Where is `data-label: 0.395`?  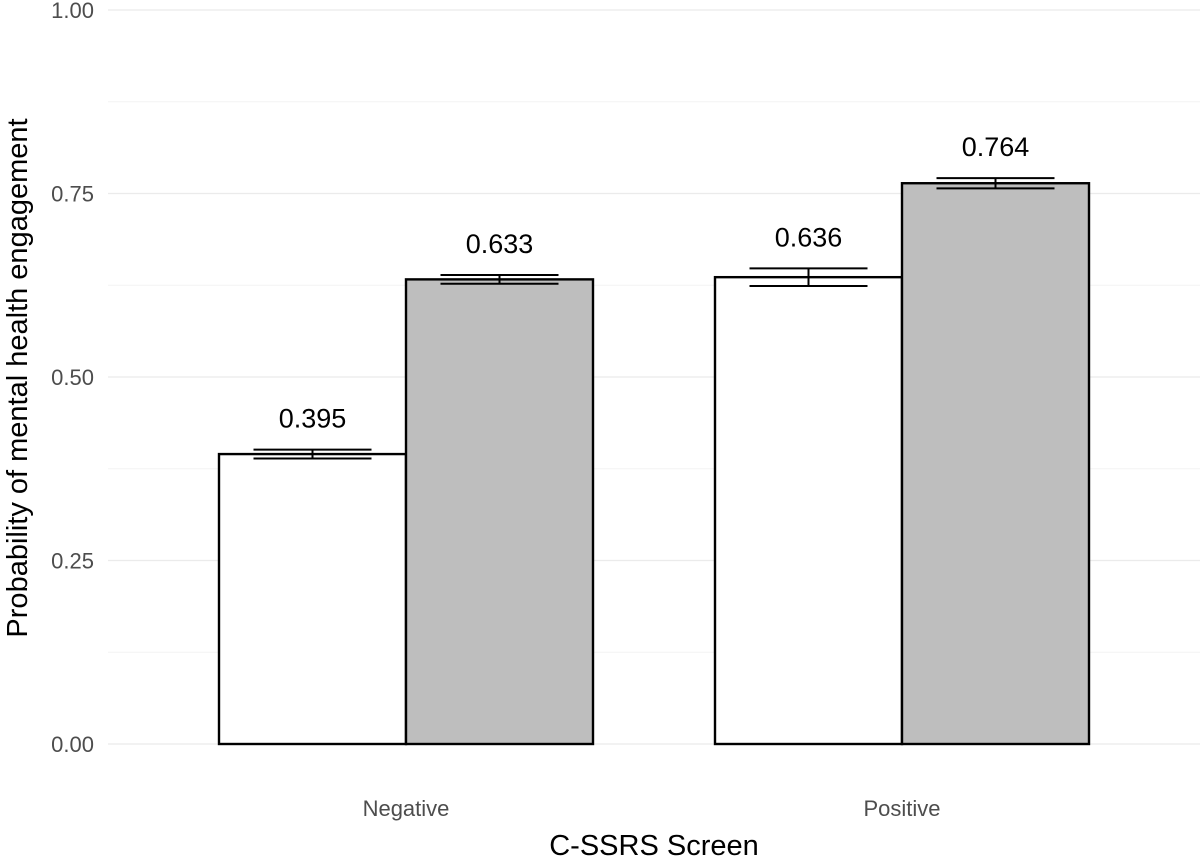 data-label: 0.395 is located at coordinates (313, 419).